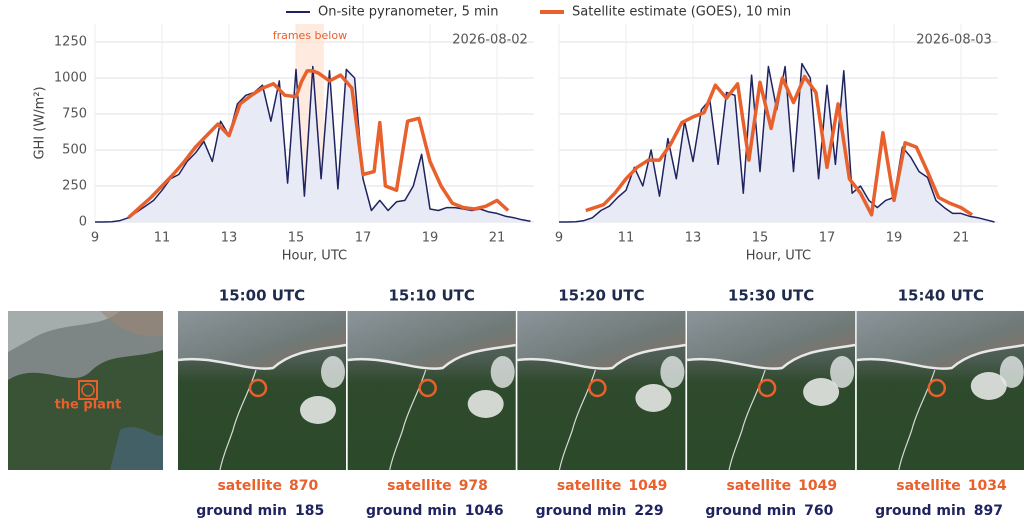 The image size is (1024, 531). I want to click on ground-value: 185, so click(309, 511).